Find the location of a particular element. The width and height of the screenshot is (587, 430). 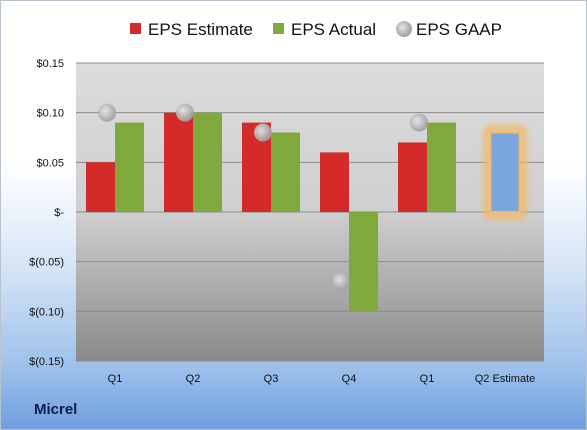

y-tick-label: $(0.10) is located at coordinates (46, 312).